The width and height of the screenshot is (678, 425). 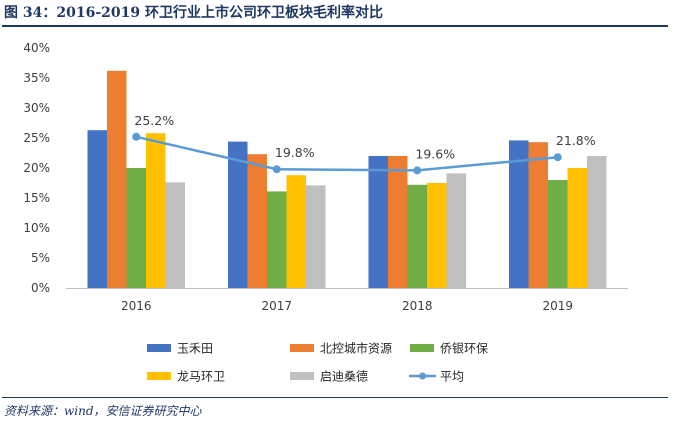 What do you see at coordinates (195, 349) in the screenshot?
I see `legend-label: 玉禾田` at bounding box center [195, 349].